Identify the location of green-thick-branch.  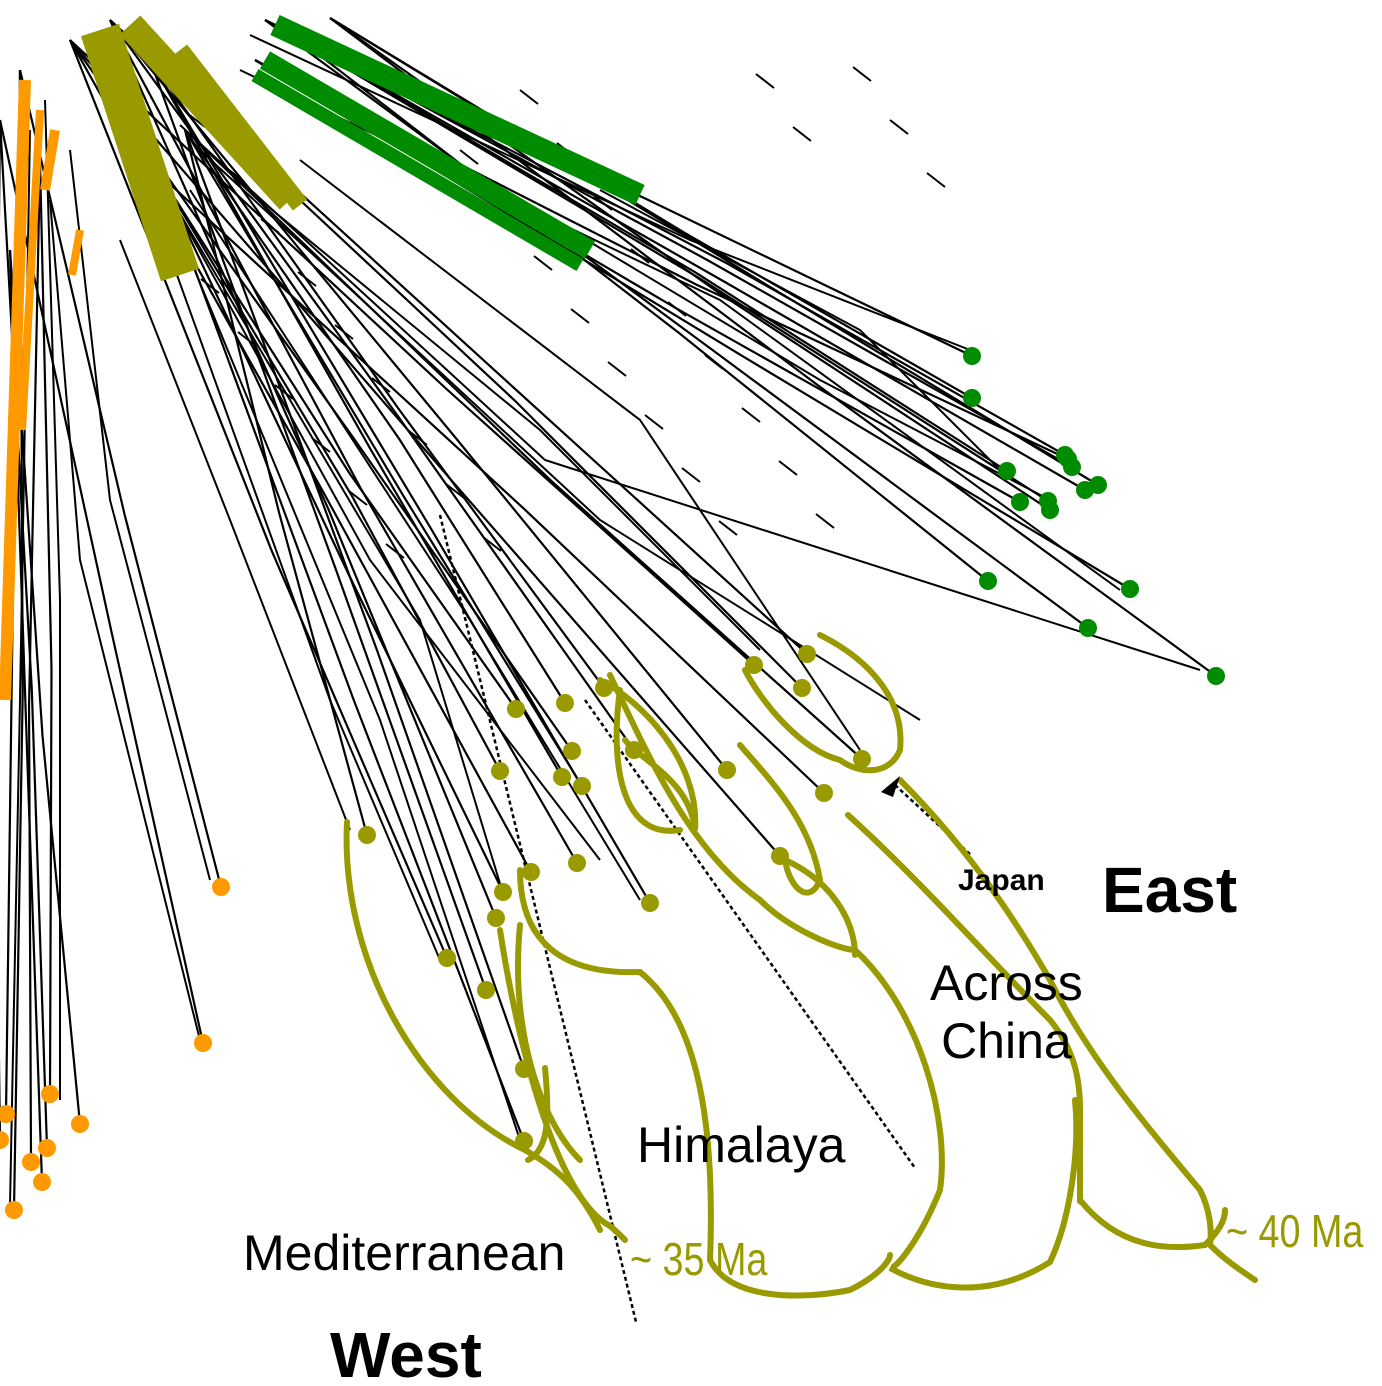
(427, 155).